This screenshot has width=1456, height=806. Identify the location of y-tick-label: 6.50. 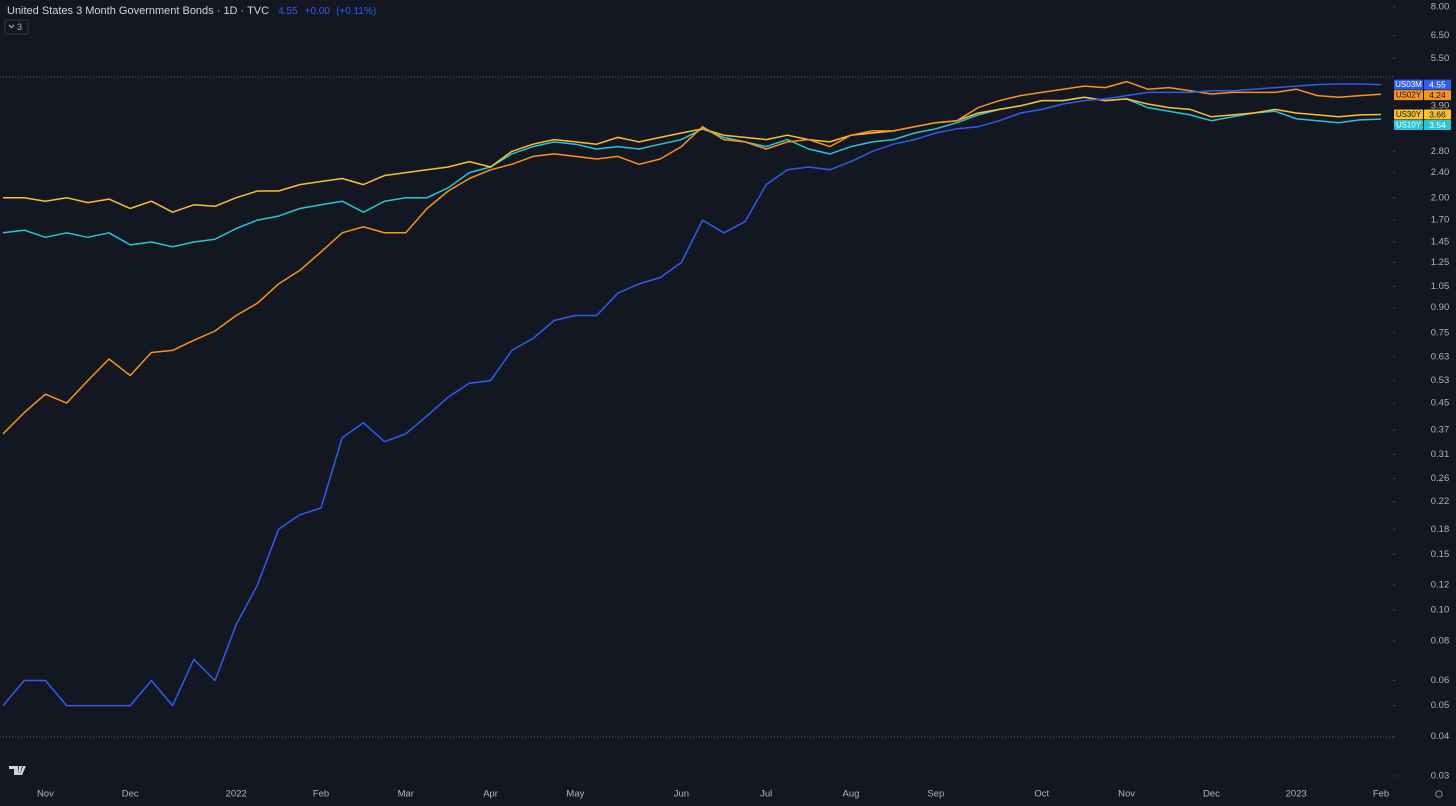
(1440, 35).